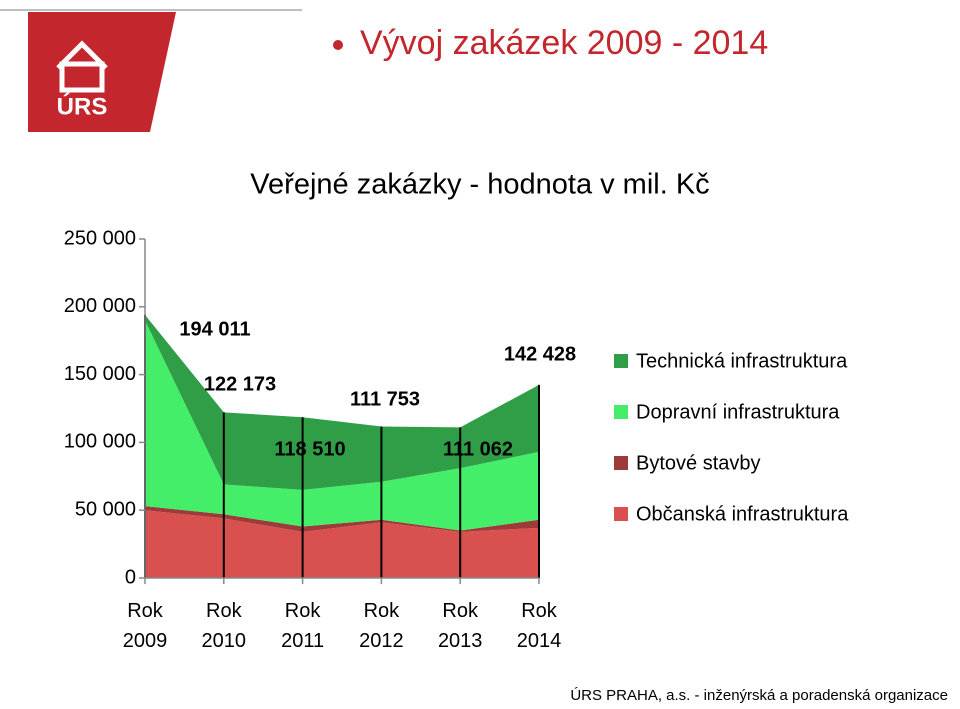  I want to click on x-tick-label: Rok 2014, so click(539, 626).